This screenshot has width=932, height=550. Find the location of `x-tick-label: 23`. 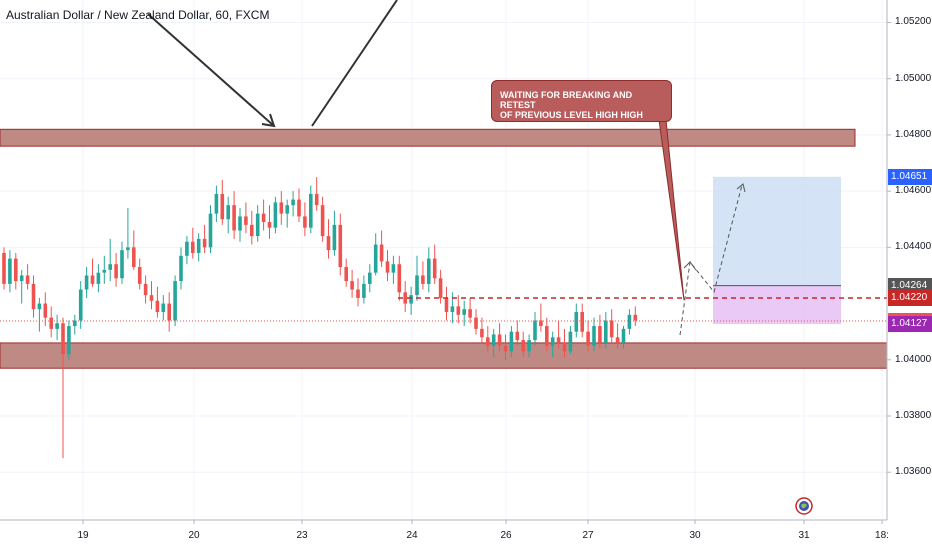

x-tick-label: 23 is located at coordinates (302, 535).